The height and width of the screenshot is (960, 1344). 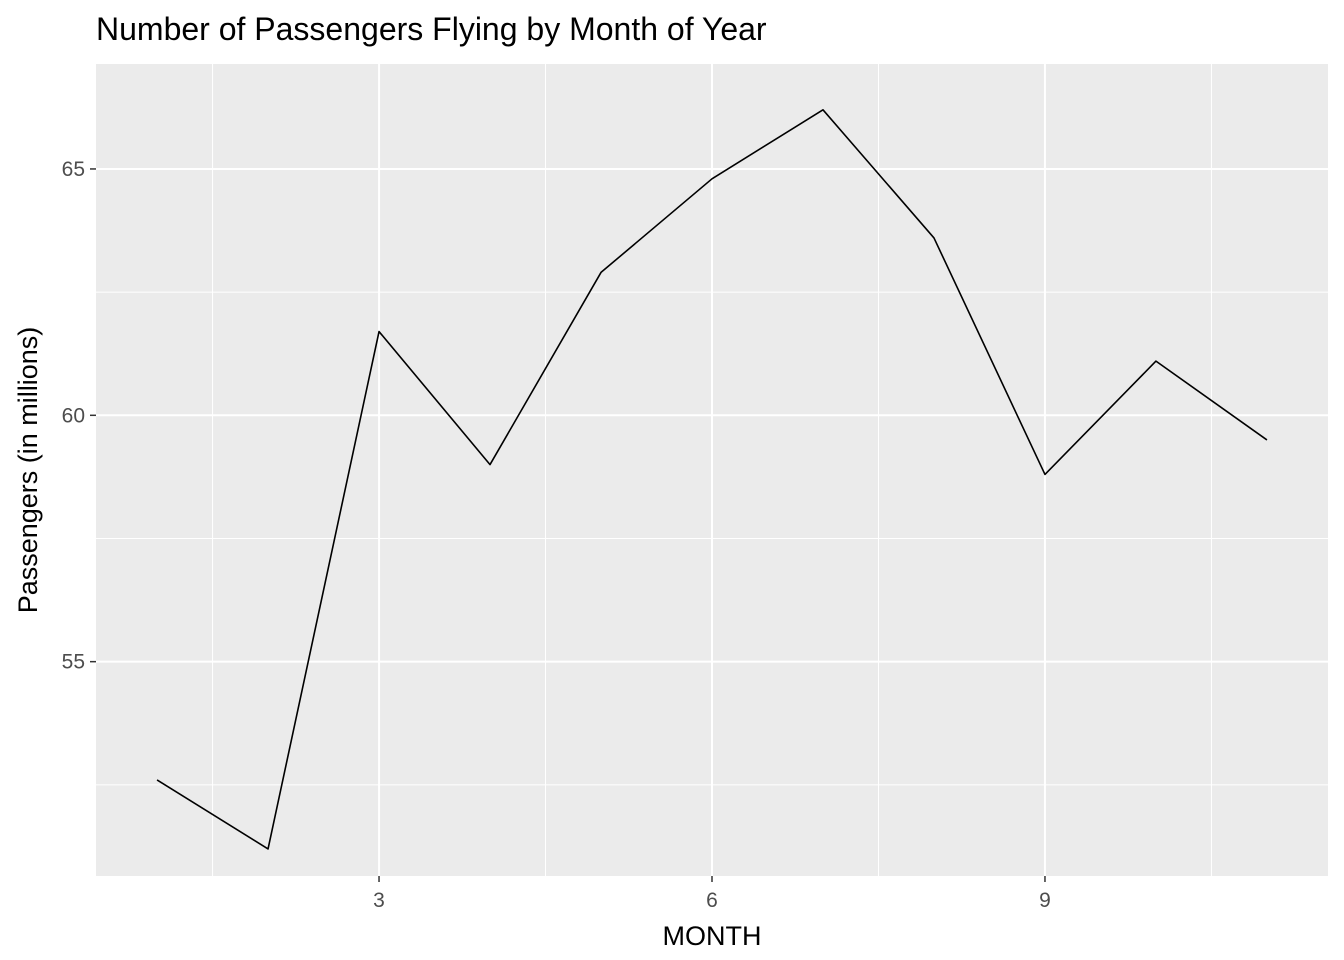 I want to click on y-tick-label: 60, so click(x=73, y=415).